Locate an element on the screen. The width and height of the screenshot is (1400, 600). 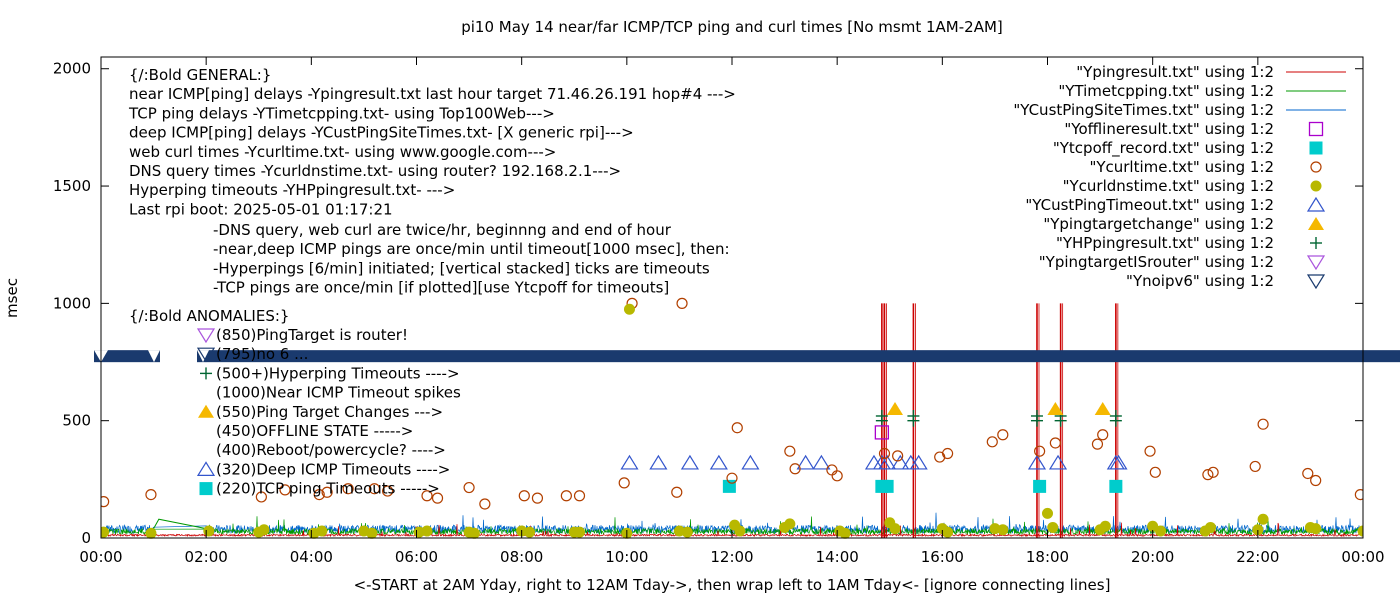
note-line: {/:Bold GENERAL:} is located at coordinates (200, 75).